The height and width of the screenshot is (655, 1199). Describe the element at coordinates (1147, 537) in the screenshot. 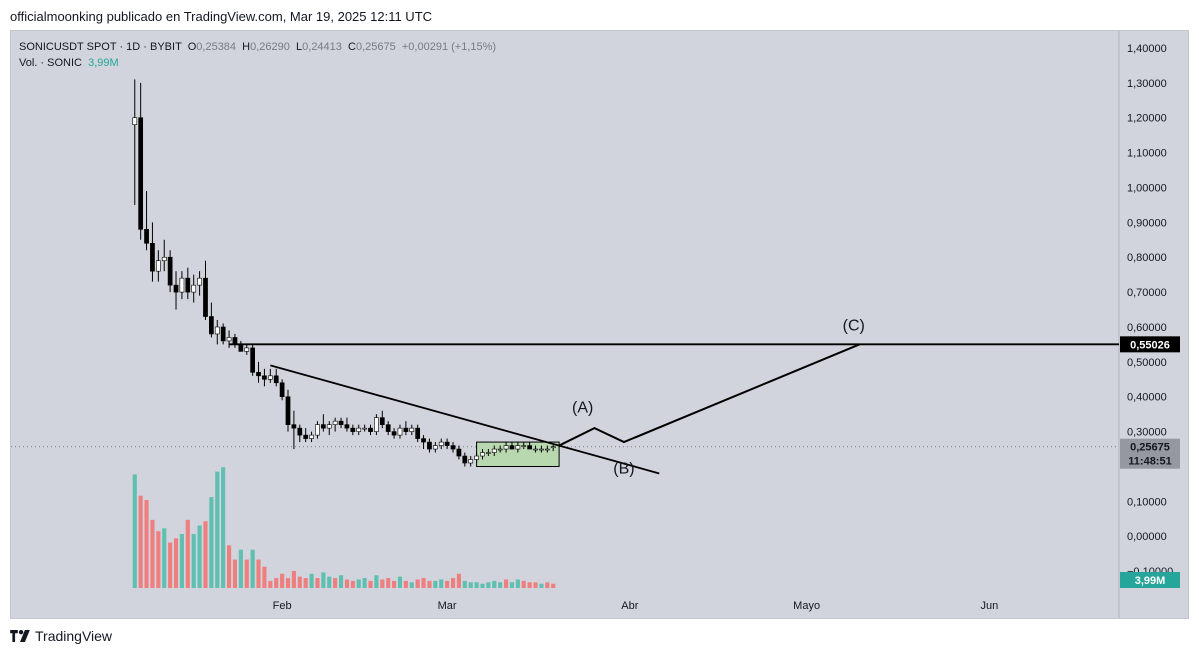

I see `y-tick-label: 0,00000` at that location.